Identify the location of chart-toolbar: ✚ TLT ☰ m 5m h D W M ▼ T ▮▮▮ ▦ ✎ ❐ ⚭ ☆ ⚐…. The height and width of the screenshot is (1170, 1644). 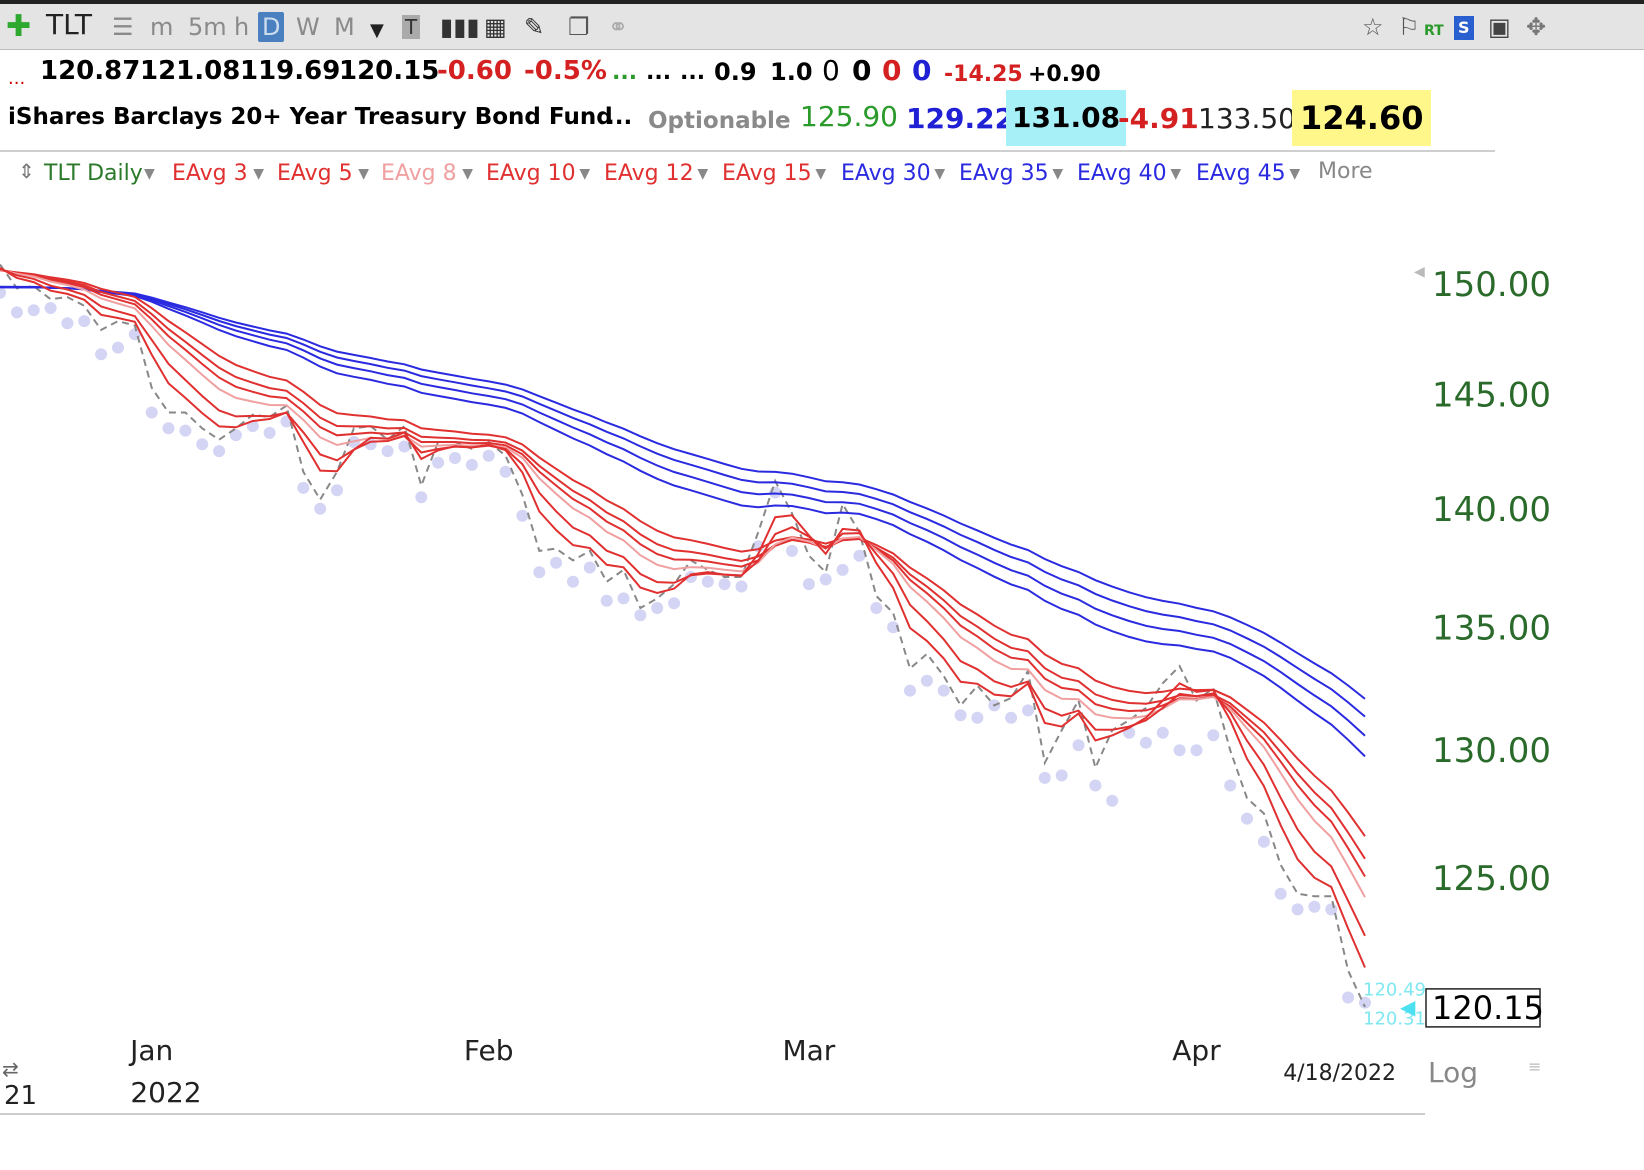
(822, 25).